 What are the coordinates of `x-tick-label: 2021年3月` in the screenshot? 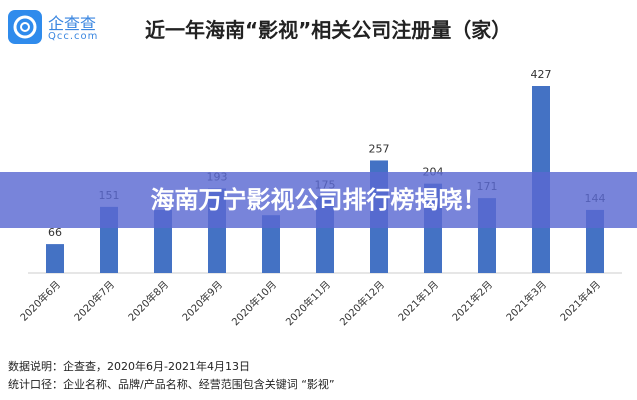 It's located at (526, 301).